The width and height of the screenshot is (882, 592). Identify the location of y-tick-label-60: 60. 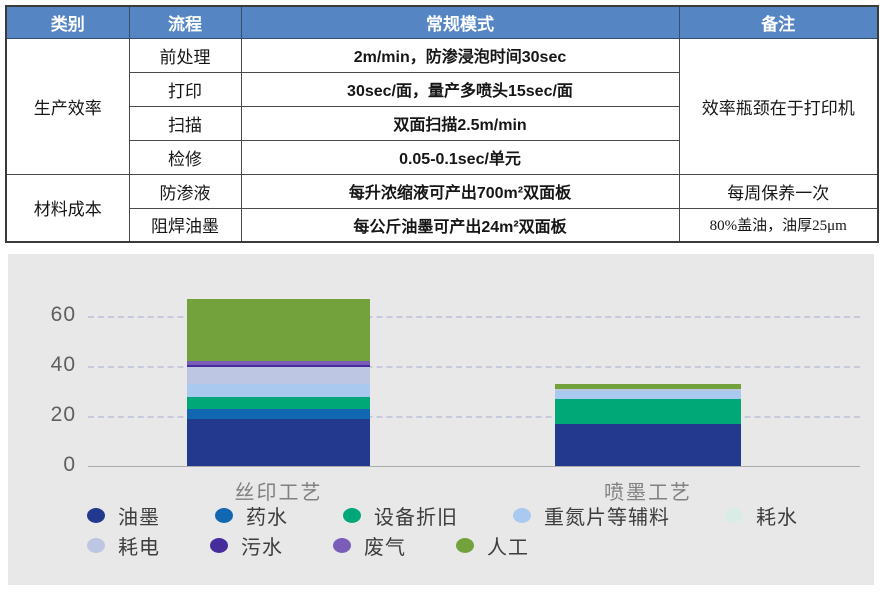
(63, 314).